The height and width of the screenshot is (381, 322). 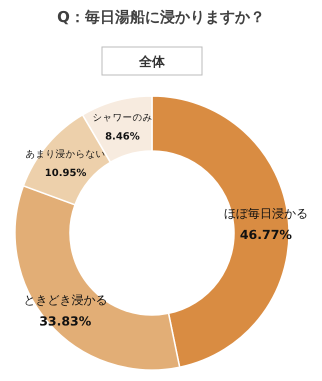 I want to click on chart-subtitle: 全体, so click(x=152, y=62).